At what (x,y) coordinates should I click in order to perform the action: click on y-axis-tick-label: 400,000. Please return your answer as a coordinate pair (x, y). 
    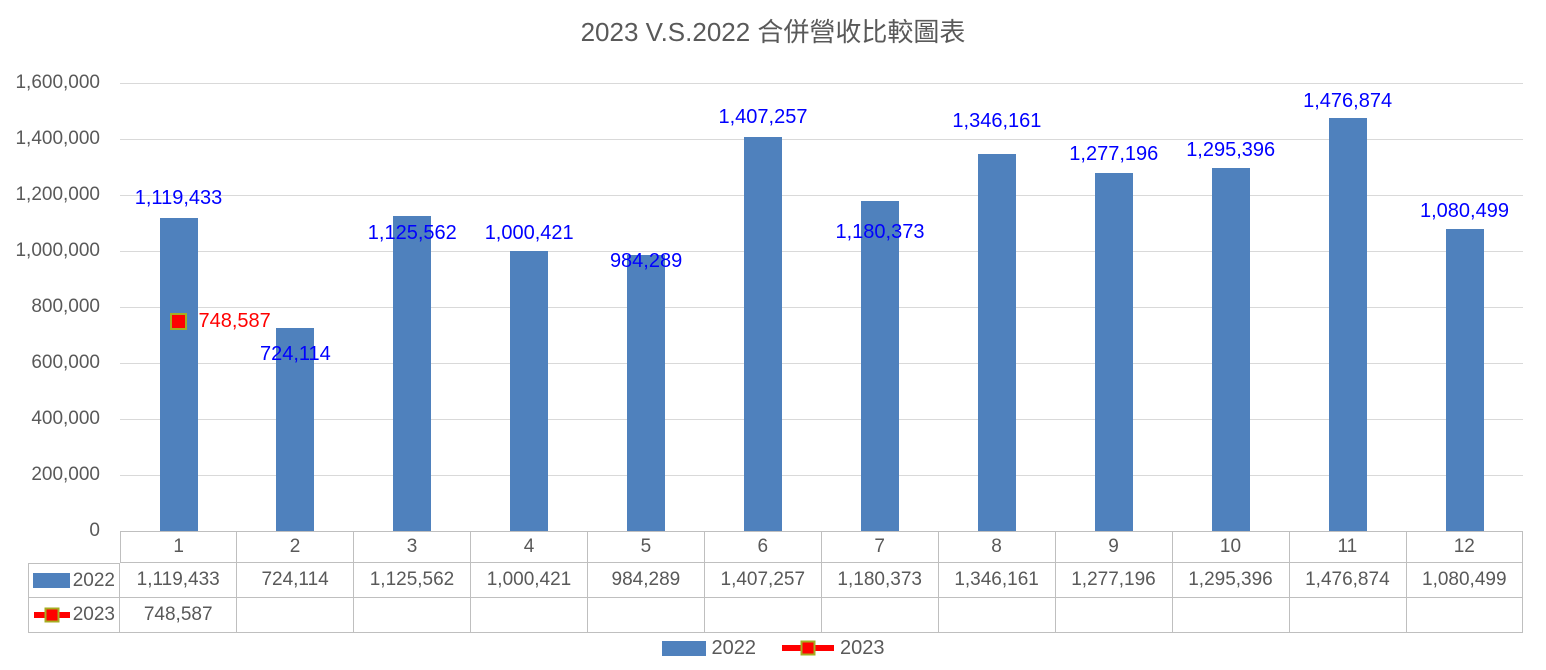
    Looking at the image, I should click on (65, 418).